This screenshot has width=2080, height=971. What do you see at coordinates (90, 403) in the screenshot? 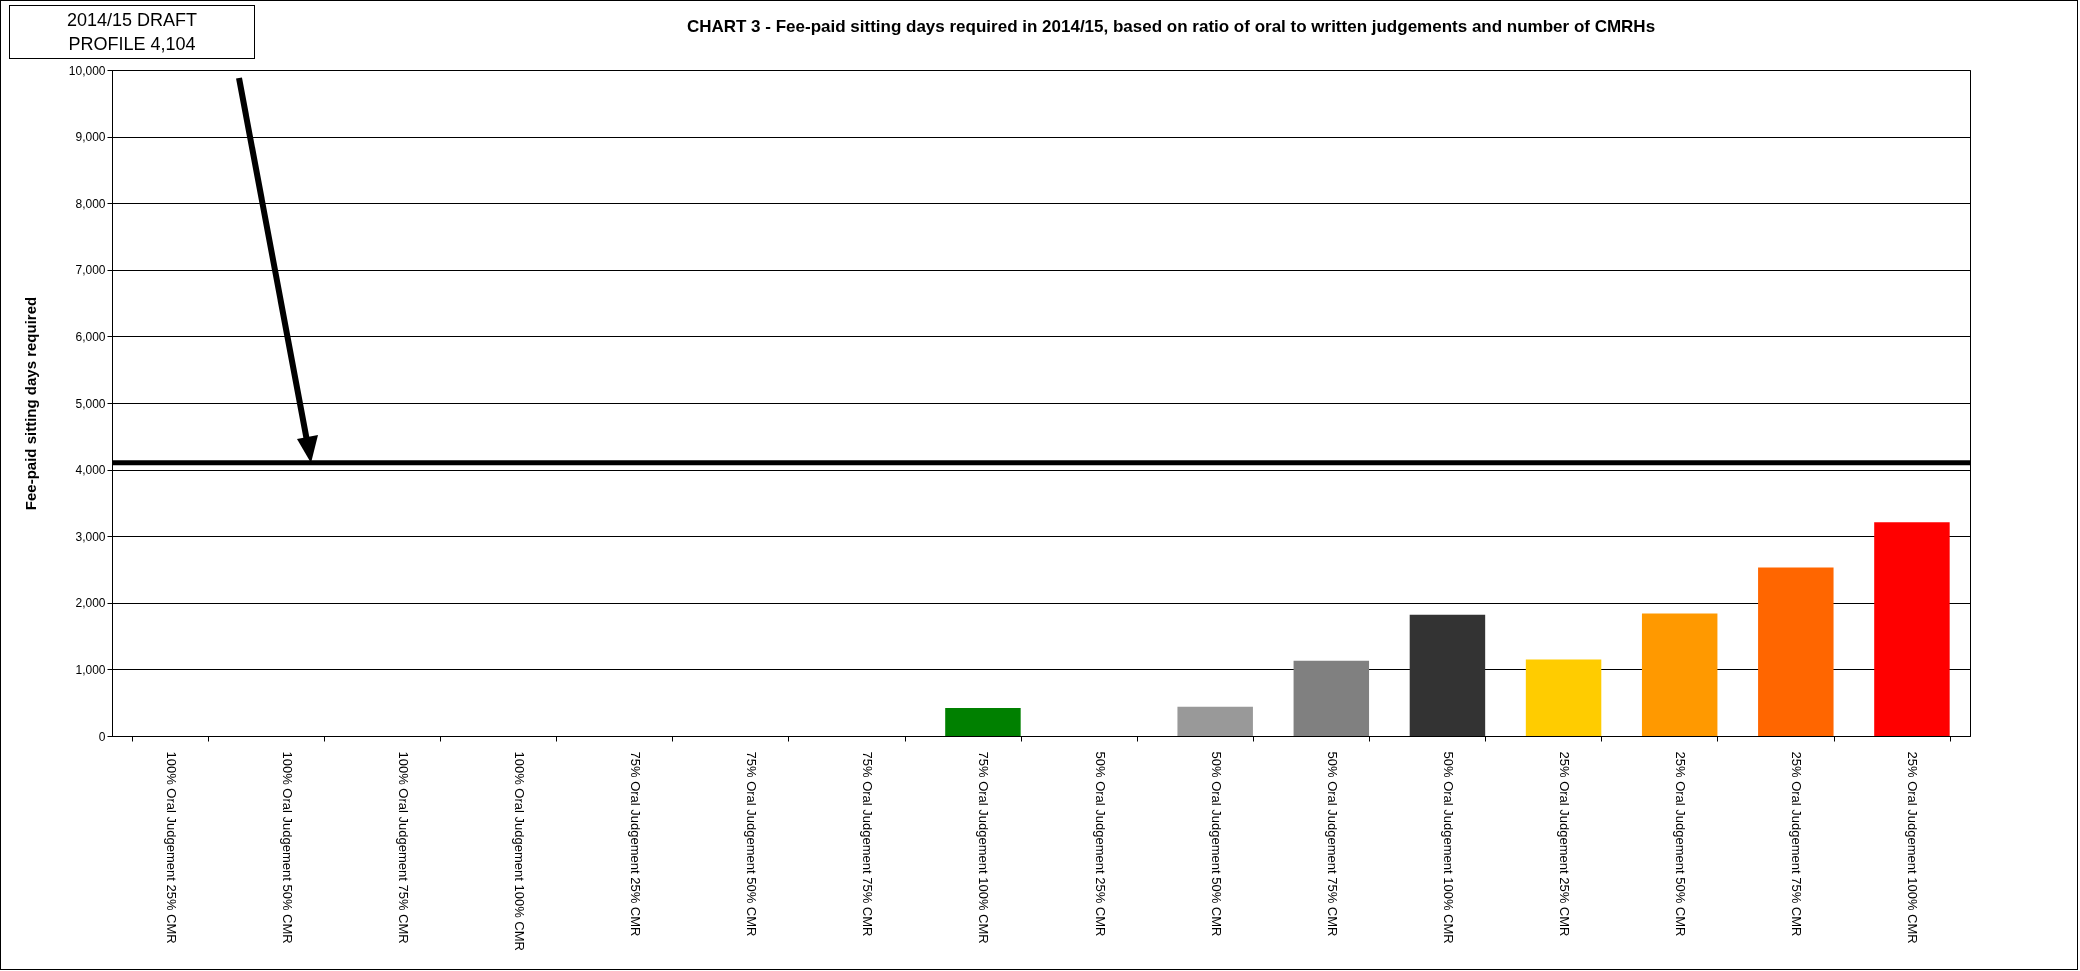
I see `y-tick-label: 5,000` at bounding box center [90, 403].